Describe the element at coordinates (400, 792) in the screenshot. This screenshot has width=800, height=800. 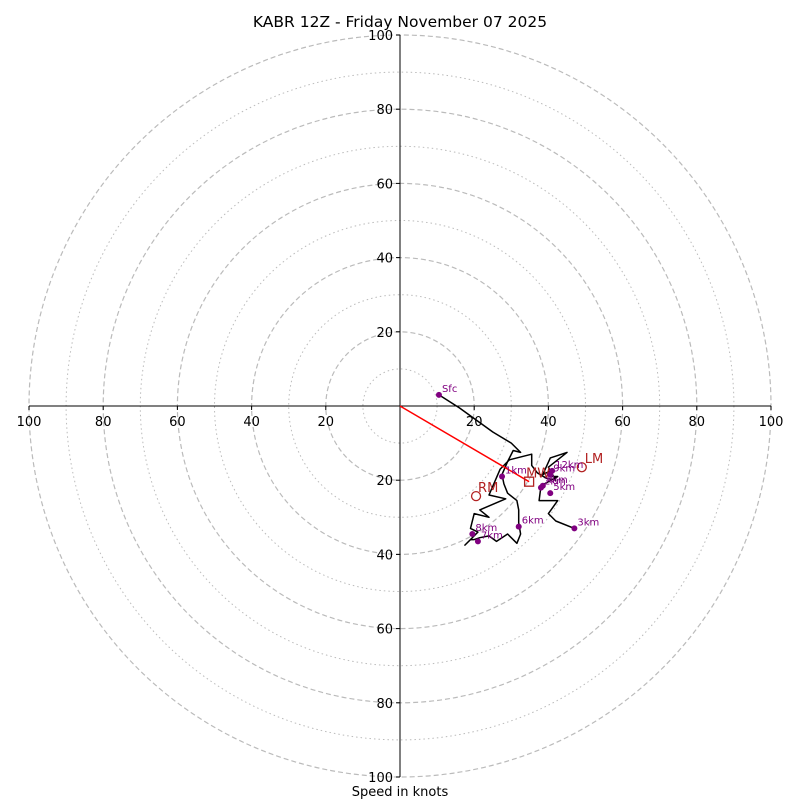
I see `x-axis-label: Speed in knots` at that location.